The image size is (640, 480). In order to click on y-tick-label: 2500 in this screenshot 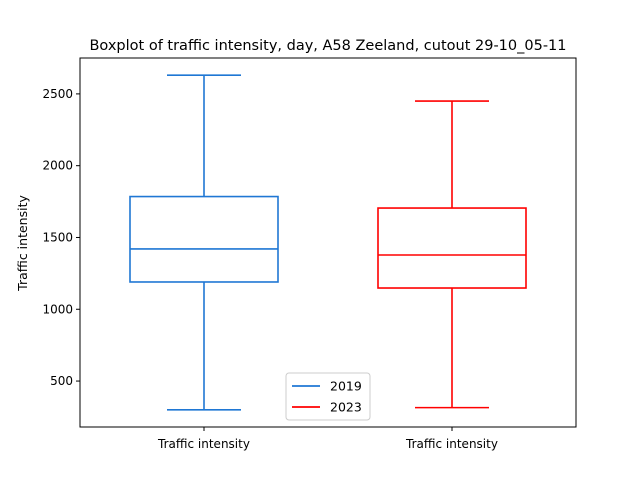, I will do `click(57, 94)`.